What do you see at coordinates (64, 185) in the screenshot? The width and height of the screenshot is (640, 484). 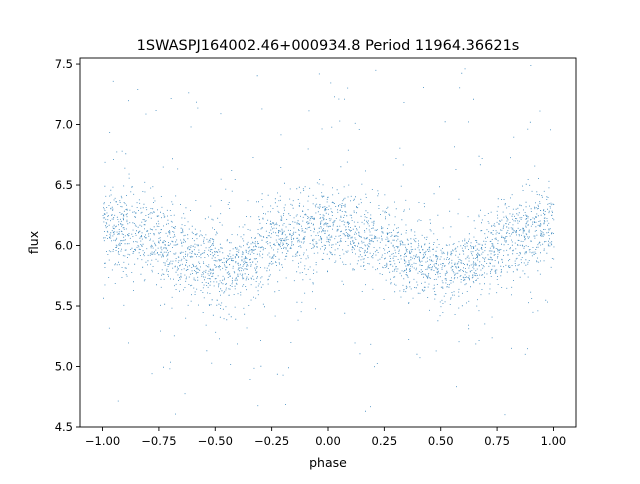 I see `y-tick-label: 6.5` at bounding box center [64, 185].